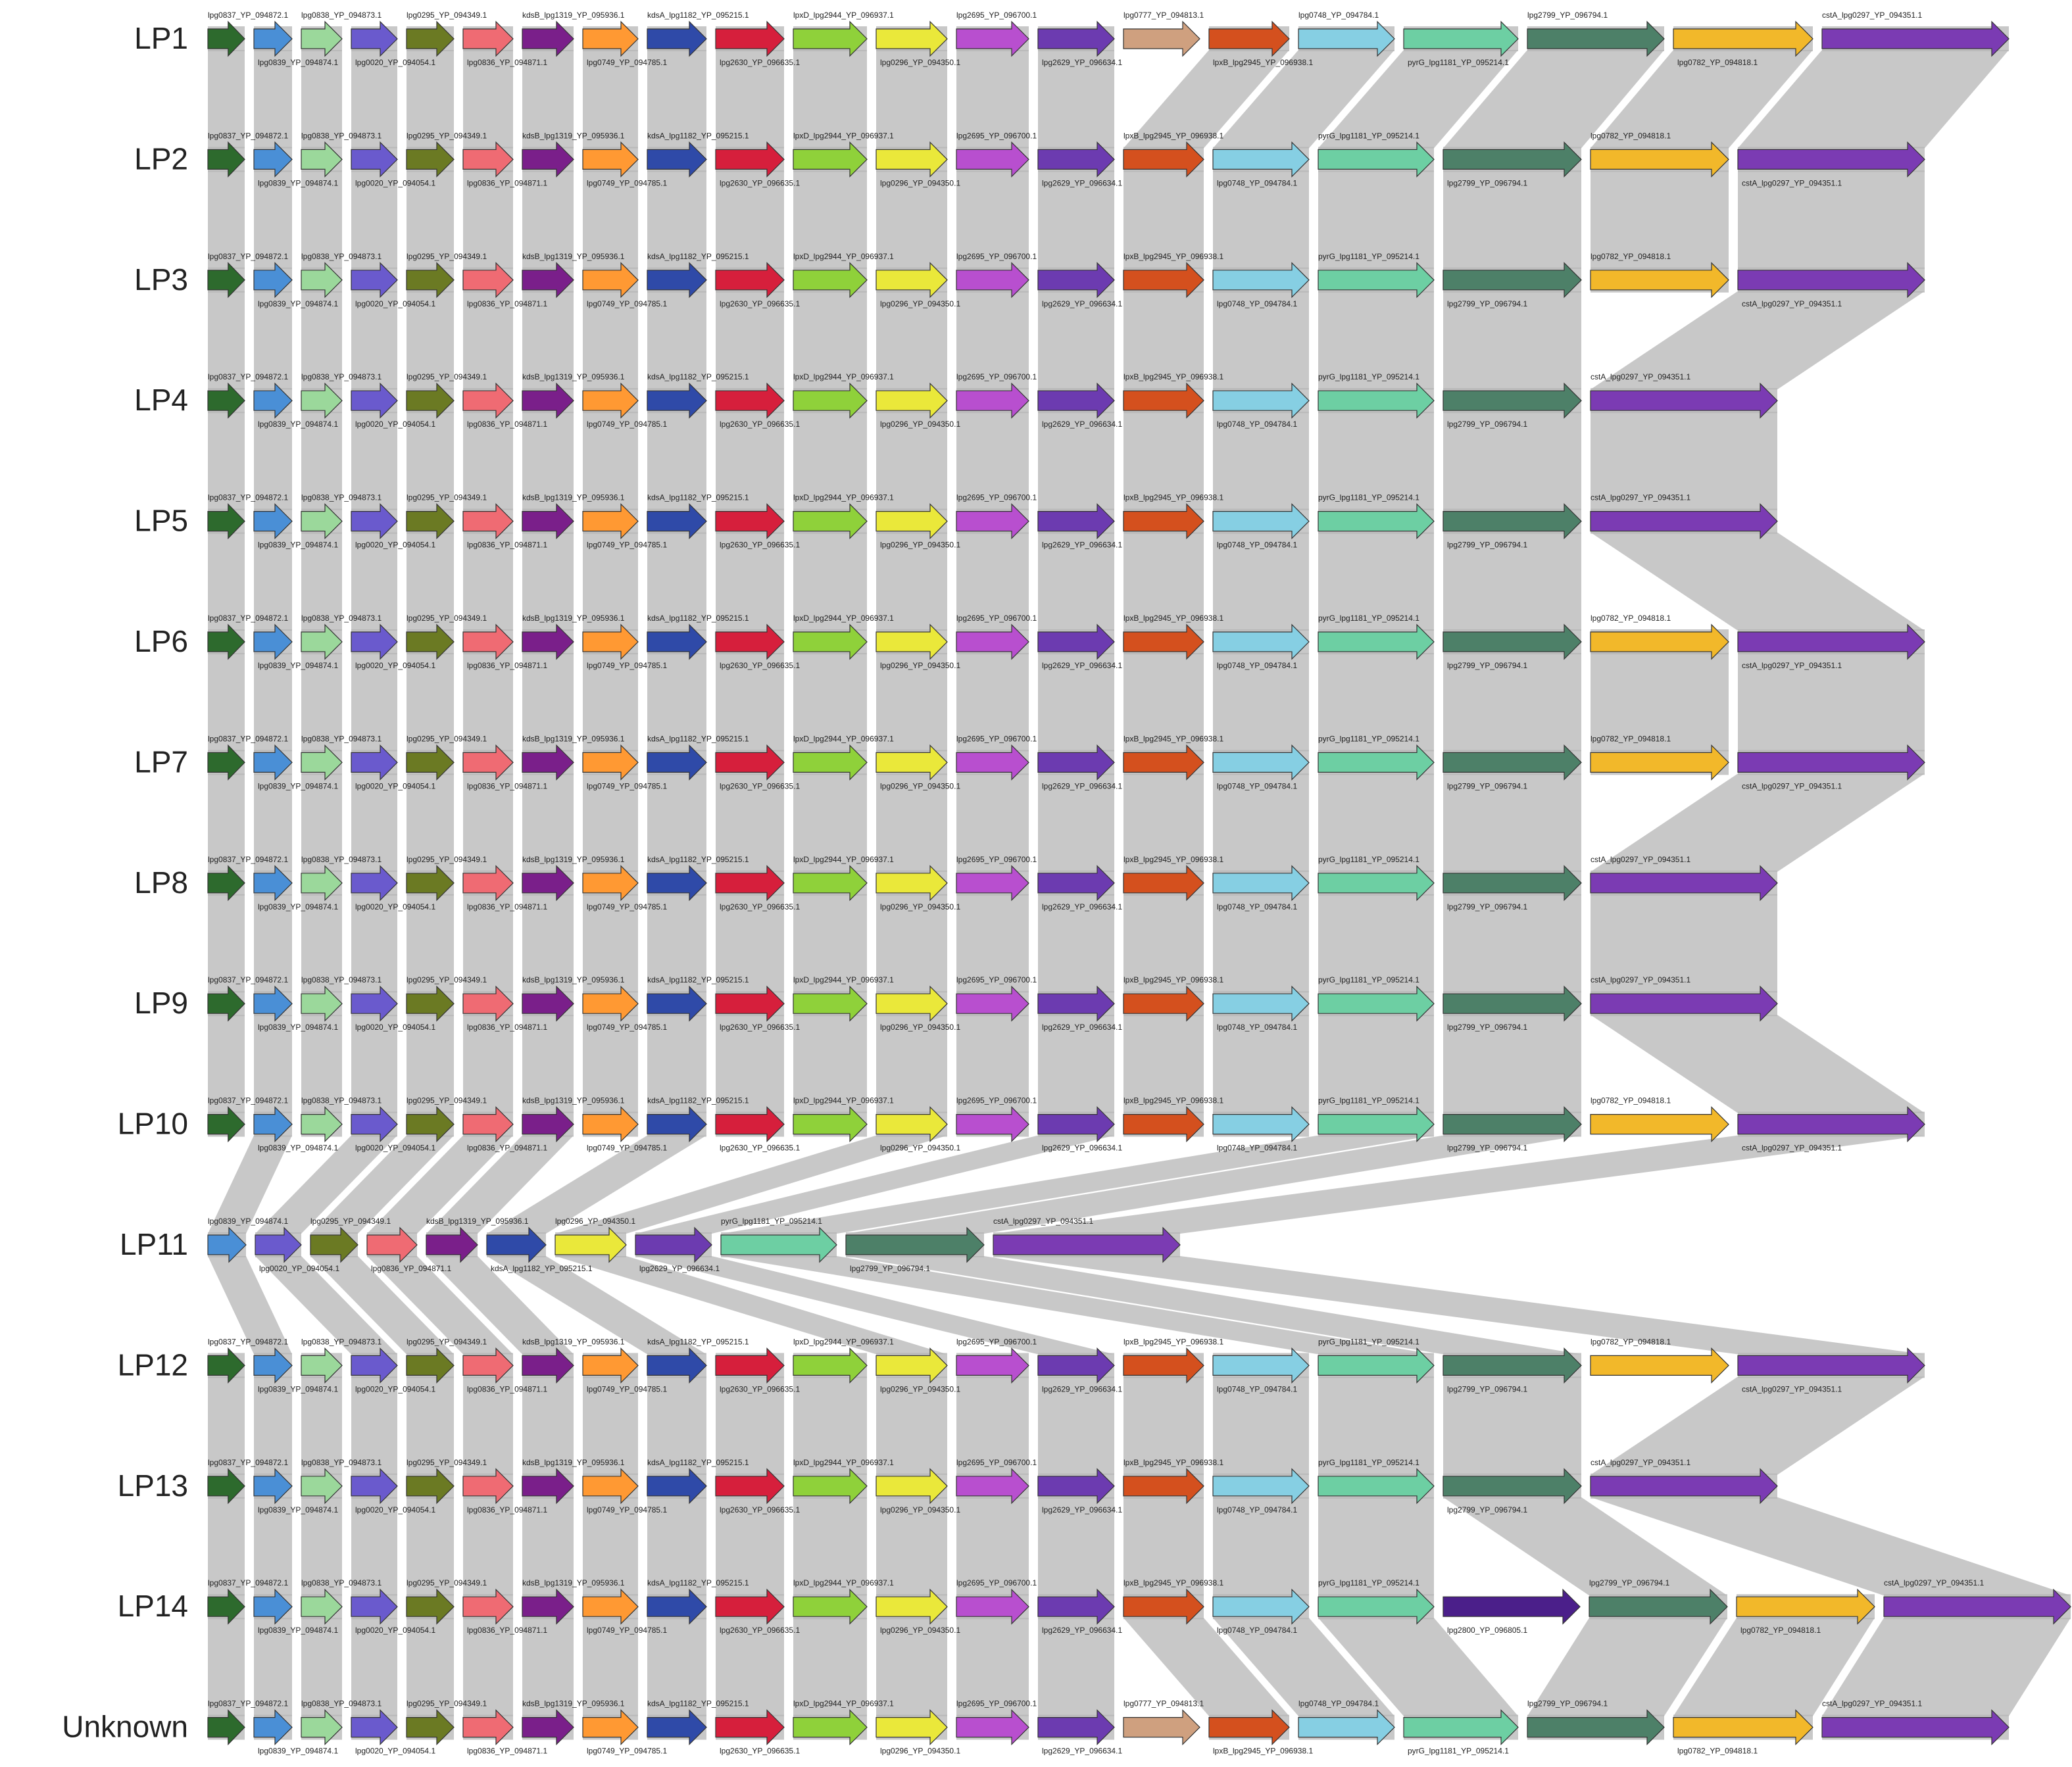  Describe the element at coordinates (874, 1305) in the screenshot. I see `homology-link-lpg2629` at that location.